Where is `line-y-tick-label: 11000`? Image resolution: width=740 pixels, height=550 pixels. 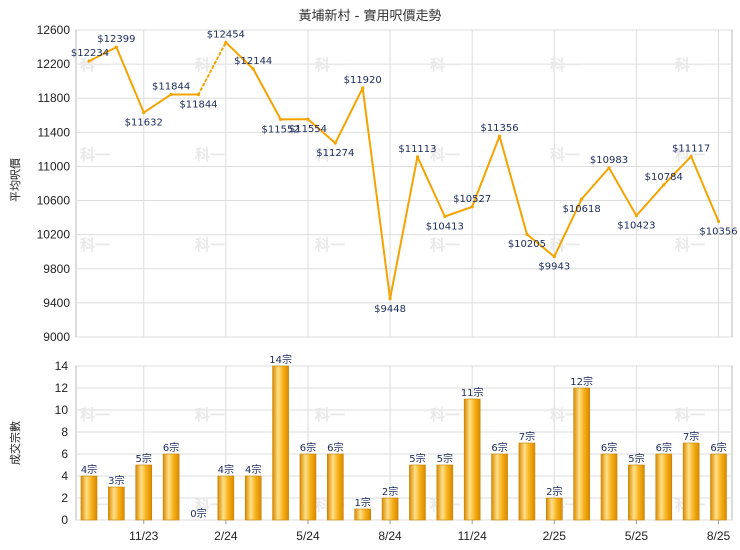
line-y-tick-label: 11000 is located at coordinates (54, 166).